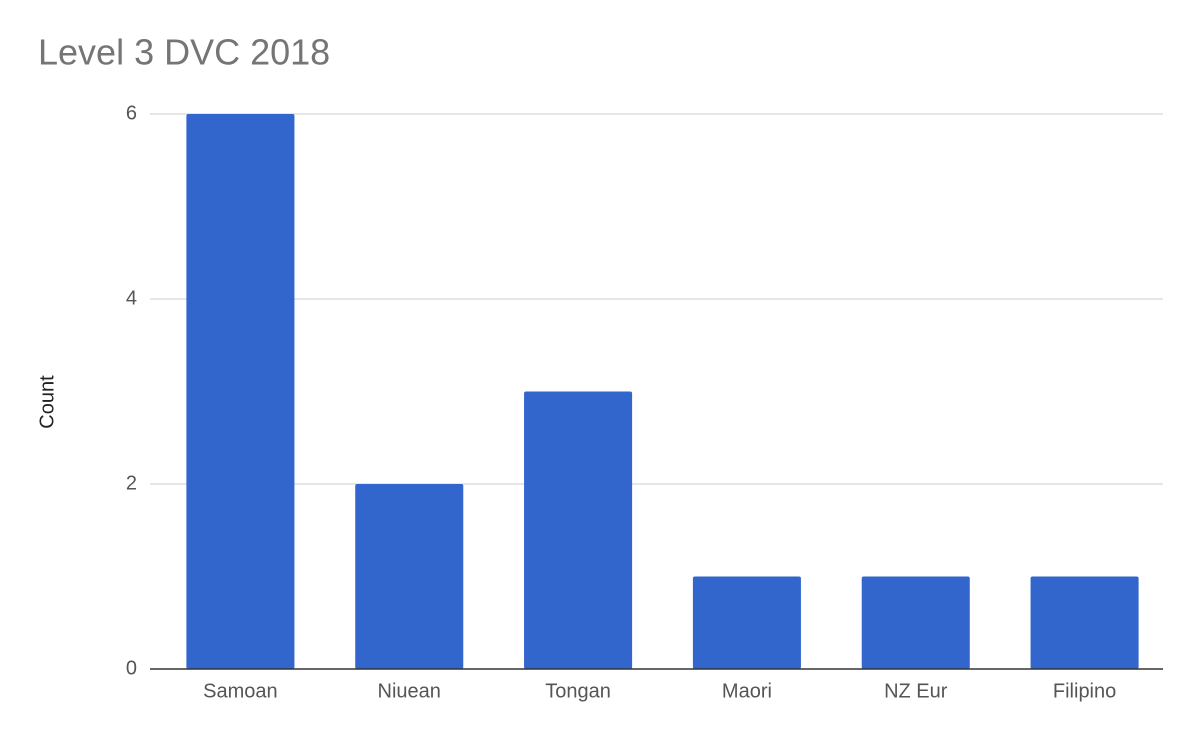 The image size is (1200, 747). What do you see at coordinates (131, 113) in the screenshot?
I see `y-tick-label: 6` at bounding box center [131, 113].